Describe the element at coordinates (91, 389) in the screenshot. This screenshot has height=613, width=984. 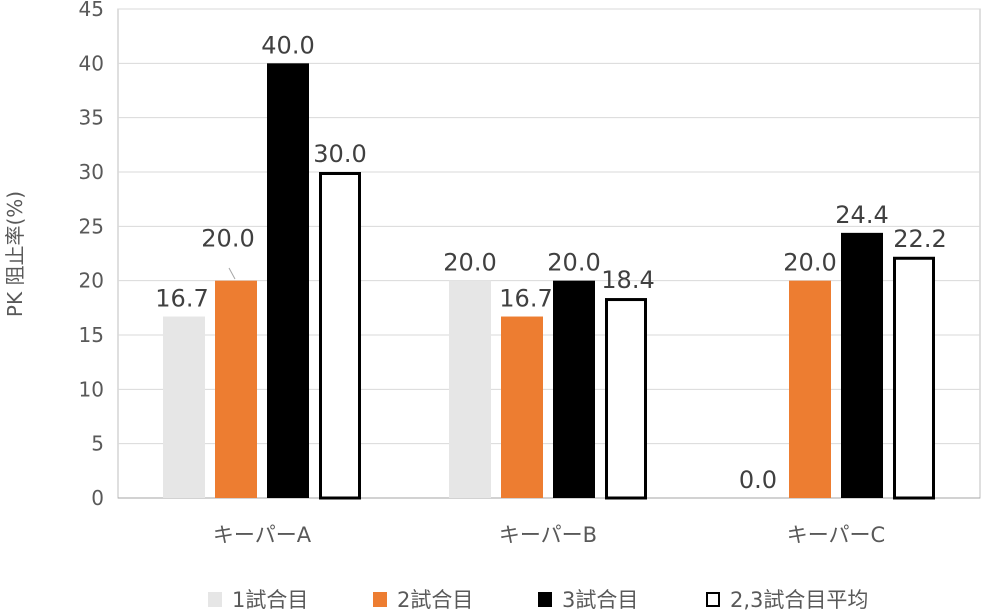
I see `y-tick-label: 10` at that location.